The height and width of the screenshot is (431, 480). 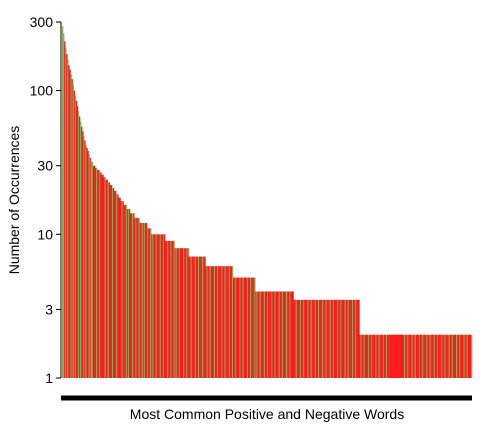 I want to click on y-axis-ticks: 1 3 10 30 100 300, so click(x=45, y=200).